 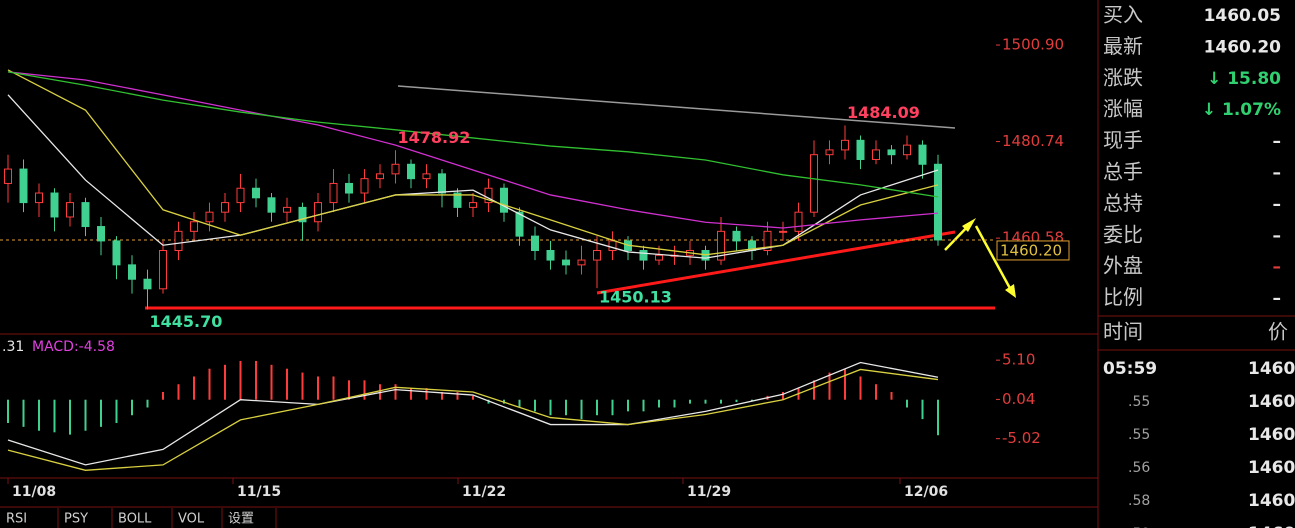 What do you see at coordinates (1241, 110) in the screenshot?
I see `quote-value: ↓ 1.07%` at bounding box center [1241, 110].